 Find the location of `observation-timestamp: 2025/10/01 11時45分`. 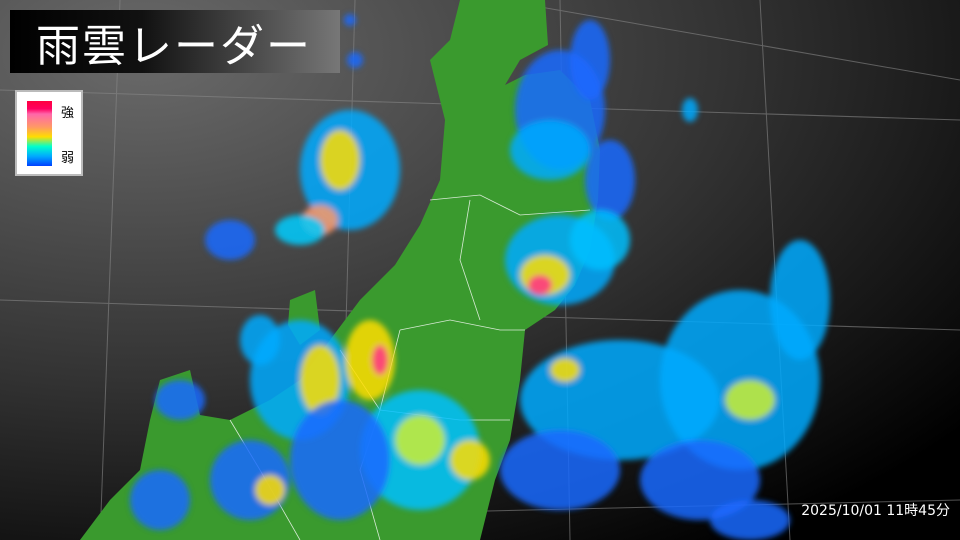

observation-timestamp: 2025/10/01 11時45分 is located at coordinates (875, 511).